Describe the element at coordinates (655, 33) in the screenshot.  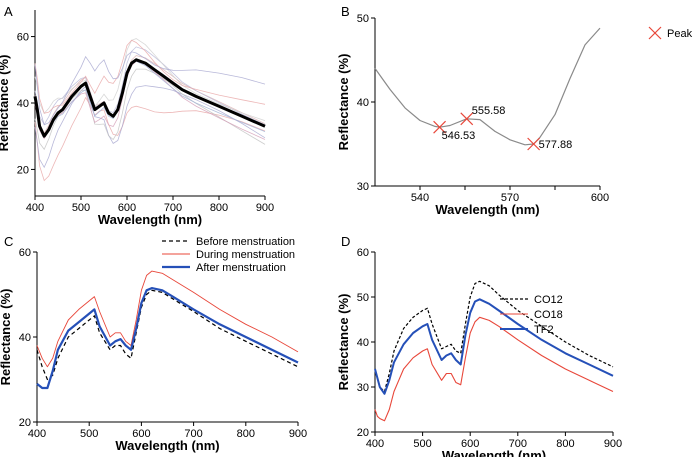
I see `legend-marker-stroke` at that location.